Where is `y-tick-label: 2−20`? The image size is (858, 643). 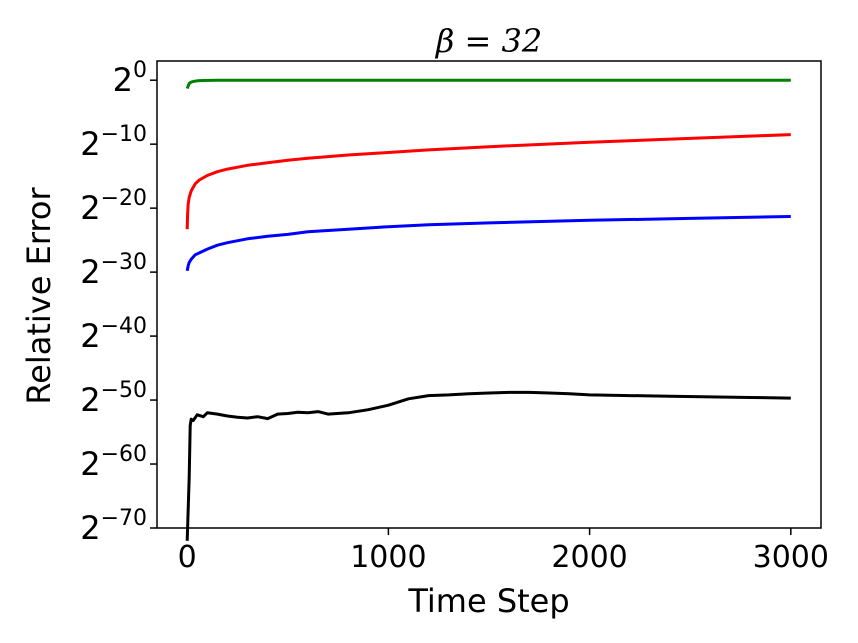
y-tick-label: 2−20 is located at coordinates (113, 206).